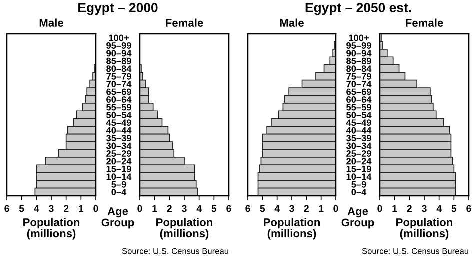 Image resolution: width=476 pixels, height=260 pixels. Describe the element at coordinates (359, 9) in the screenshot. I see `chart-title: Egypt – 2050 est.` at that location.